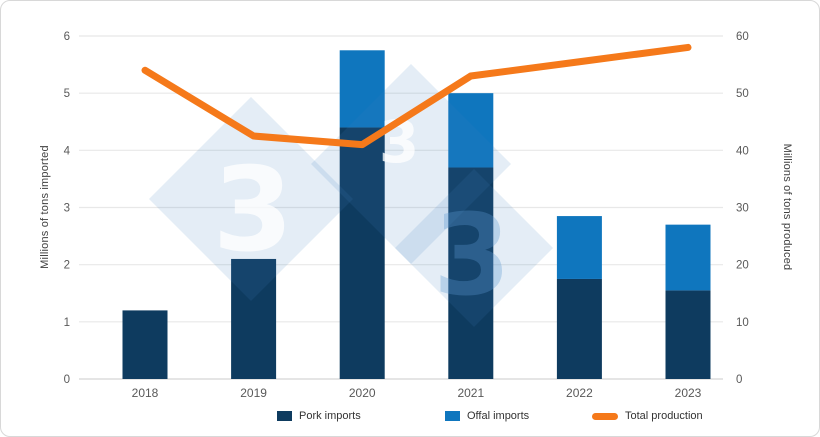 The image size is (820, 437). What do you see at coordinates (67, 266) in the screenshot?
I see `left-axis-tick-label: 2` at bounding box center [67, 266].